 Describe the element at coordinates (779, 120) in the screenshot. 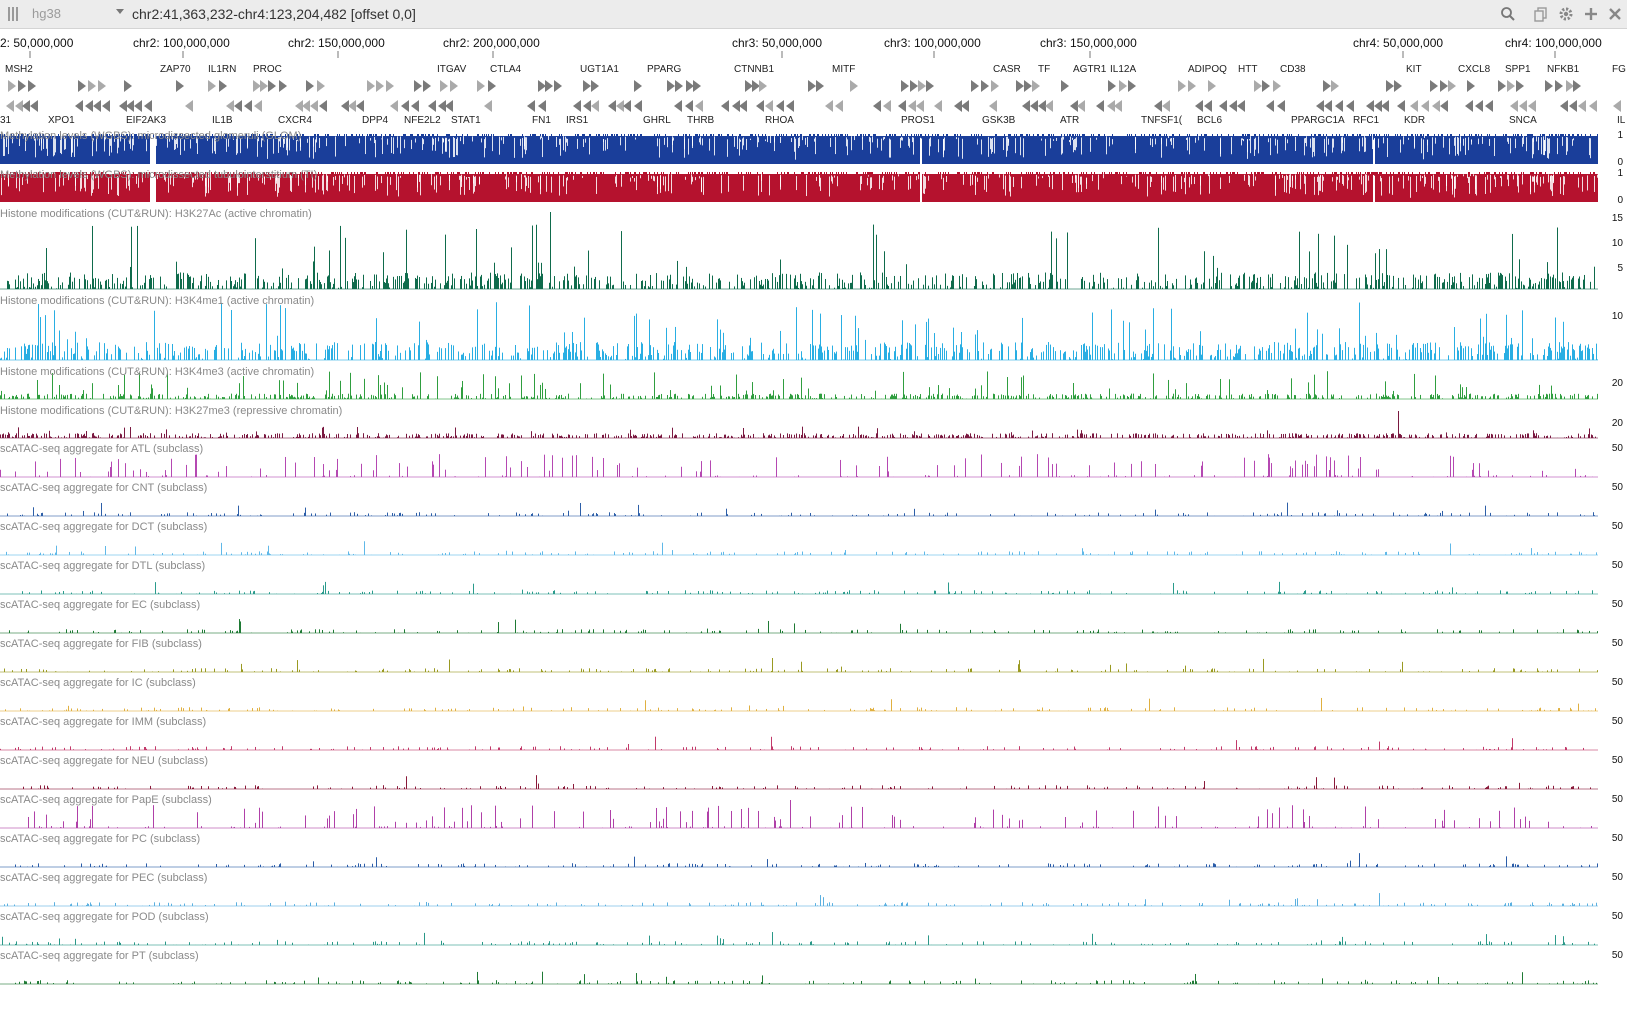

I see `gene-label: RHOA` at that location.